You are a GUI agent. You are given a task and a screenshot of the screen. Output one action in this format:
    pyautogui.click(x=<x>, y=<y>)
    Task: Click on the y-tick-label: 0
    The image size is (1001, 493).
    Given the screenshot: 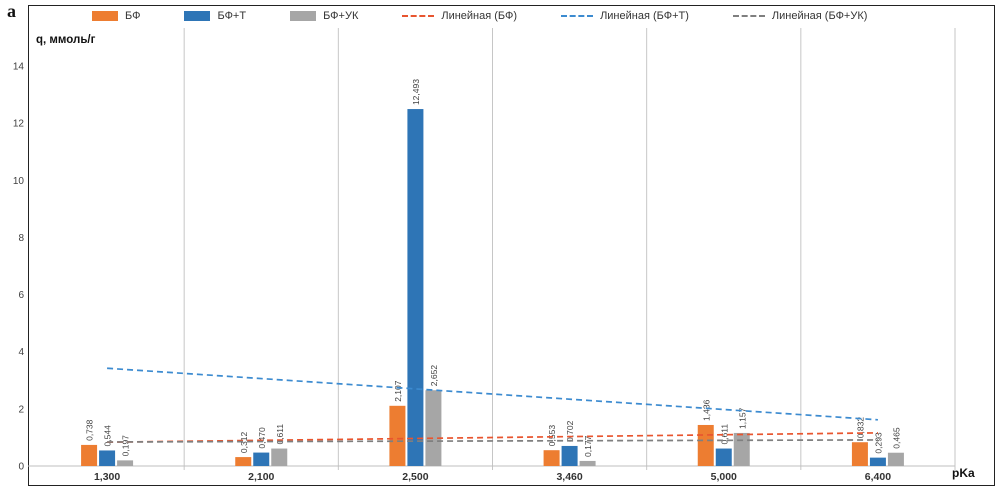 What is the action you would take?
    pyautogui.click(x=21, y=467)
    